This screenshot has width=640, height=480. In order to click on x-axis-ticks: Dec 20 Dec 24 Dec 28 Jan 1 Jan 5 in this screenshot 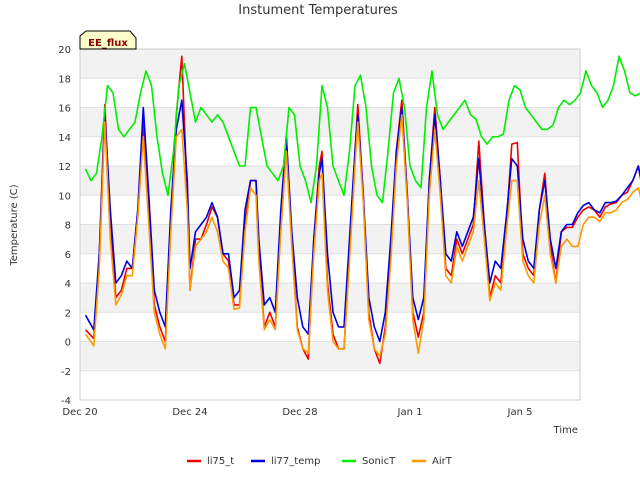, I will do `click(297, 412)`.